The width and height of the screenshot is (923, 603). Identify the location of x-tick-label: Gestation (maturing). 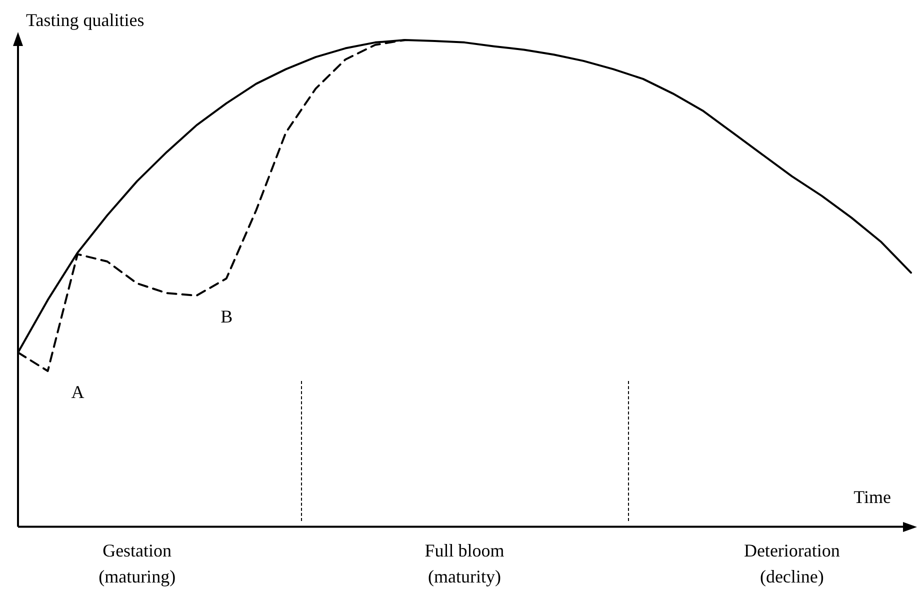
(137, 563).